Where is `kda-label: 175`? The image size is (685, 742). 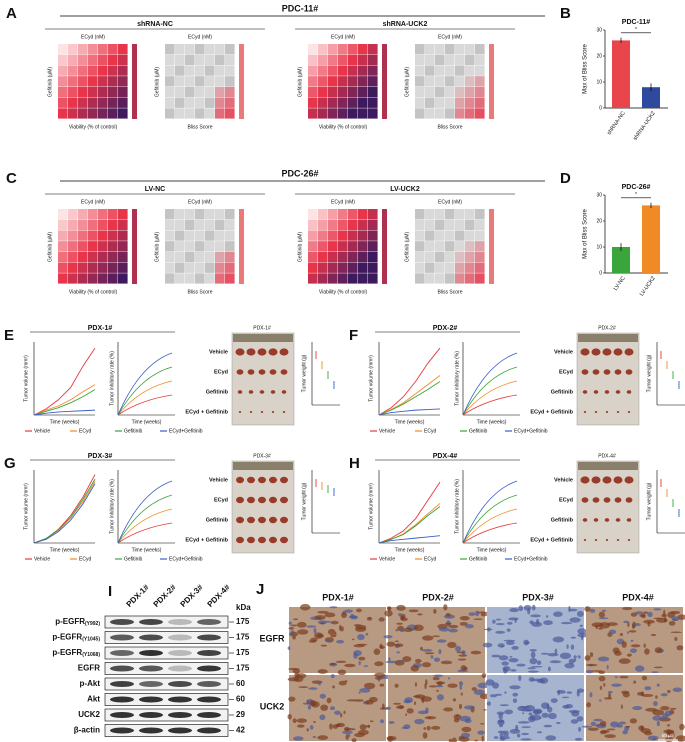
kda-label: 175 is located at coordinates (243, 668).